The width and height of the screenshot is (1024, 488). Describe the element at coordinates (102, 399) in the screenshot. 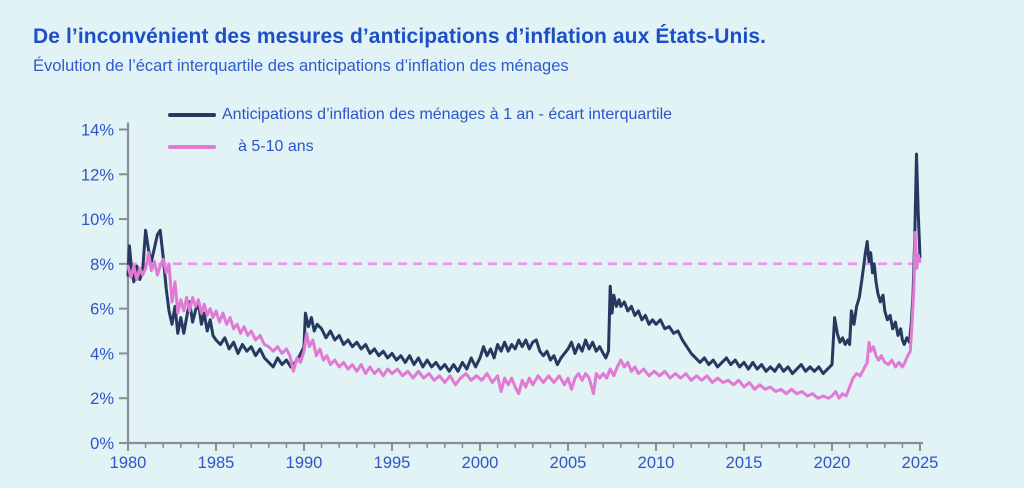

I see `y-tick-label: 2%` at that location.